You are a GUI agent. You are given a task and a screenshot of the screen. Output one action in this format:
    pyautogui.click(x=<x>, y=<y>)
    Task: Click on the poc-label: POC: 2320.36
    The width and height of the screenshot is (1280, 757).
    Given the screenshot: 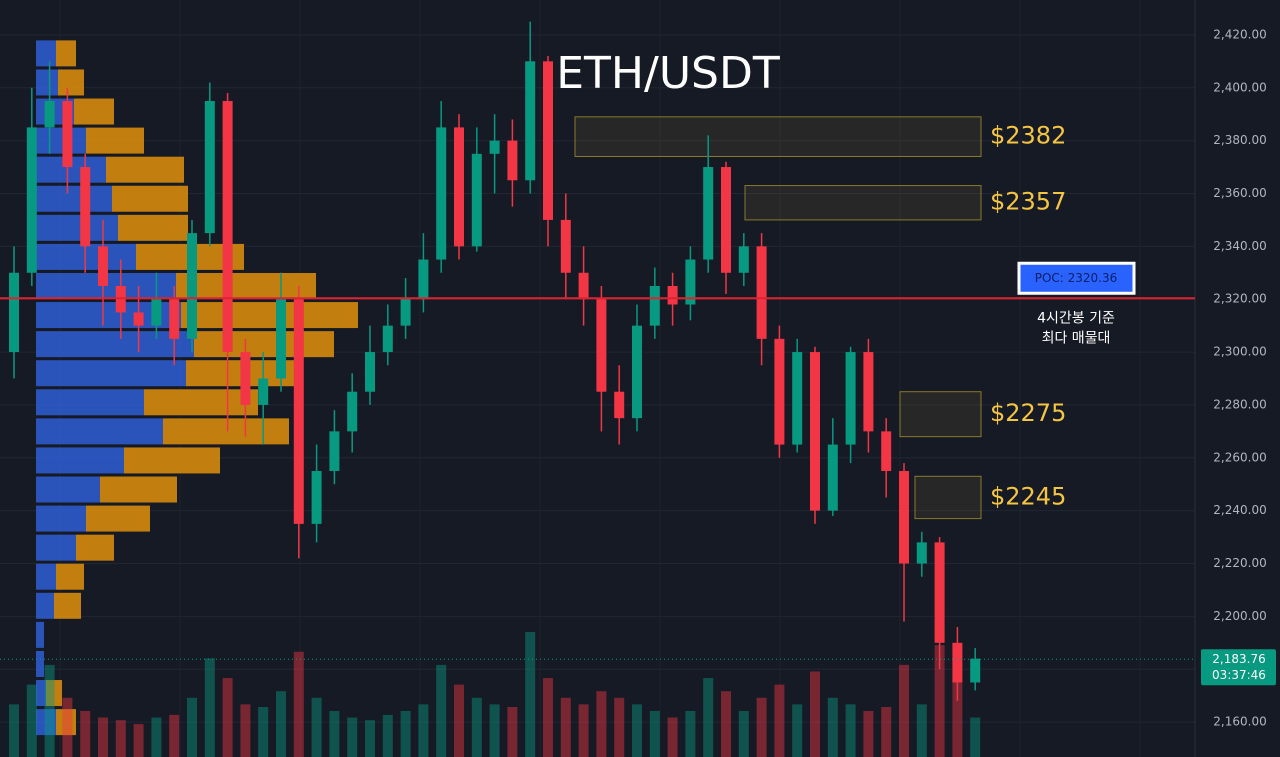 What is the action you would take?
    pyautogui.click(x=1076, y=278)
    